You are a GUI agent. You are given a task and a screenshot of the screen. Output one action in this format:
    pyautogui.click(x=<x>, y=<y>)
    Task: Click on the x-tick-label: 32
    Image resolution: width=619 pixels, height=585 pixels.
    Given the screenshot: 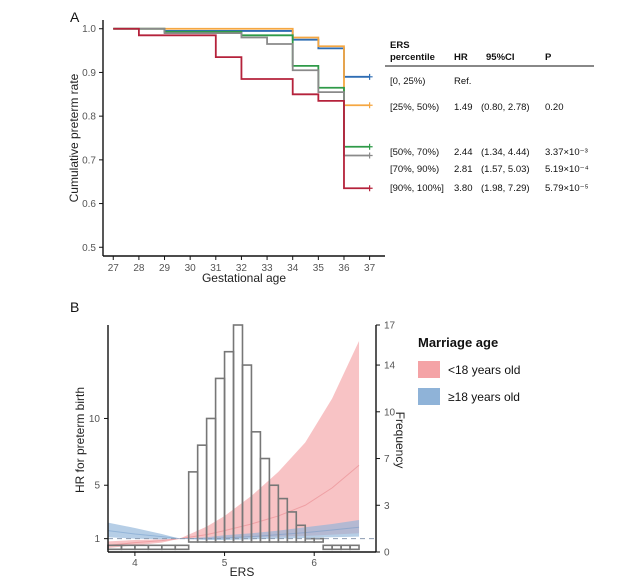 What is the action you would take?
    pyautogui.click(x=242, y=268)
    